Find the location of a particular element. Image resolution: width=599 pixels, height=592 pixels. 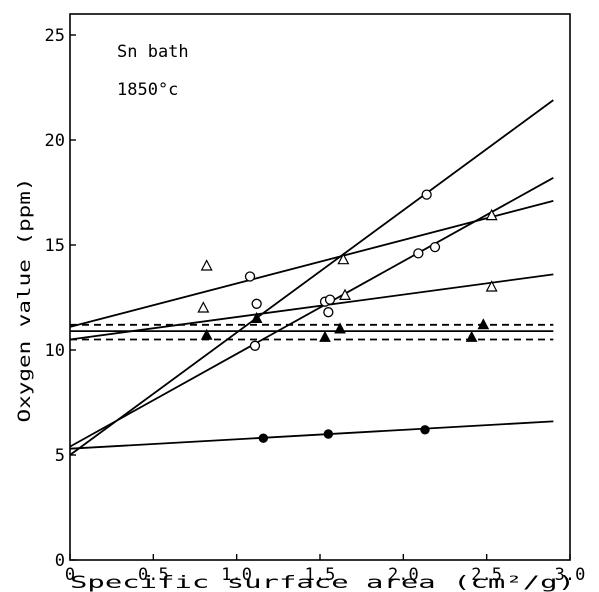

x-axis-title: Specific surface area (cm²/g) is located at coordinates (322, 582).